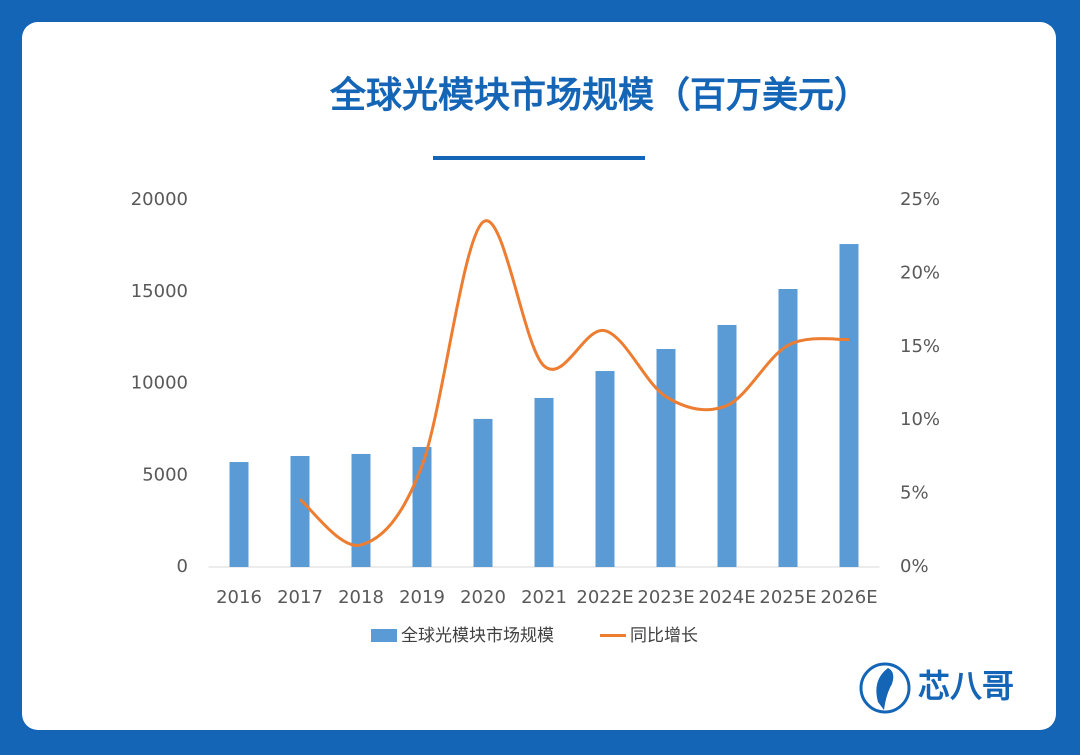 The width and height of the screenshot is (1080, 755). I want to click on x-tick-label: 2019, so click(422, 597).